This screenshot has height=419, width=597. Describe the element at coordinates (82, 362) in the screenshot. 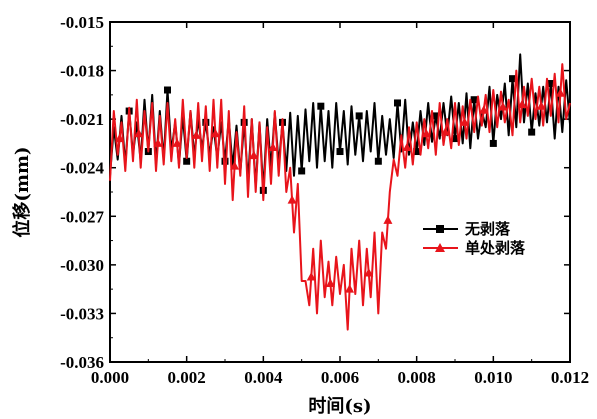

I see `y-tick-label: -0.036` at that location.